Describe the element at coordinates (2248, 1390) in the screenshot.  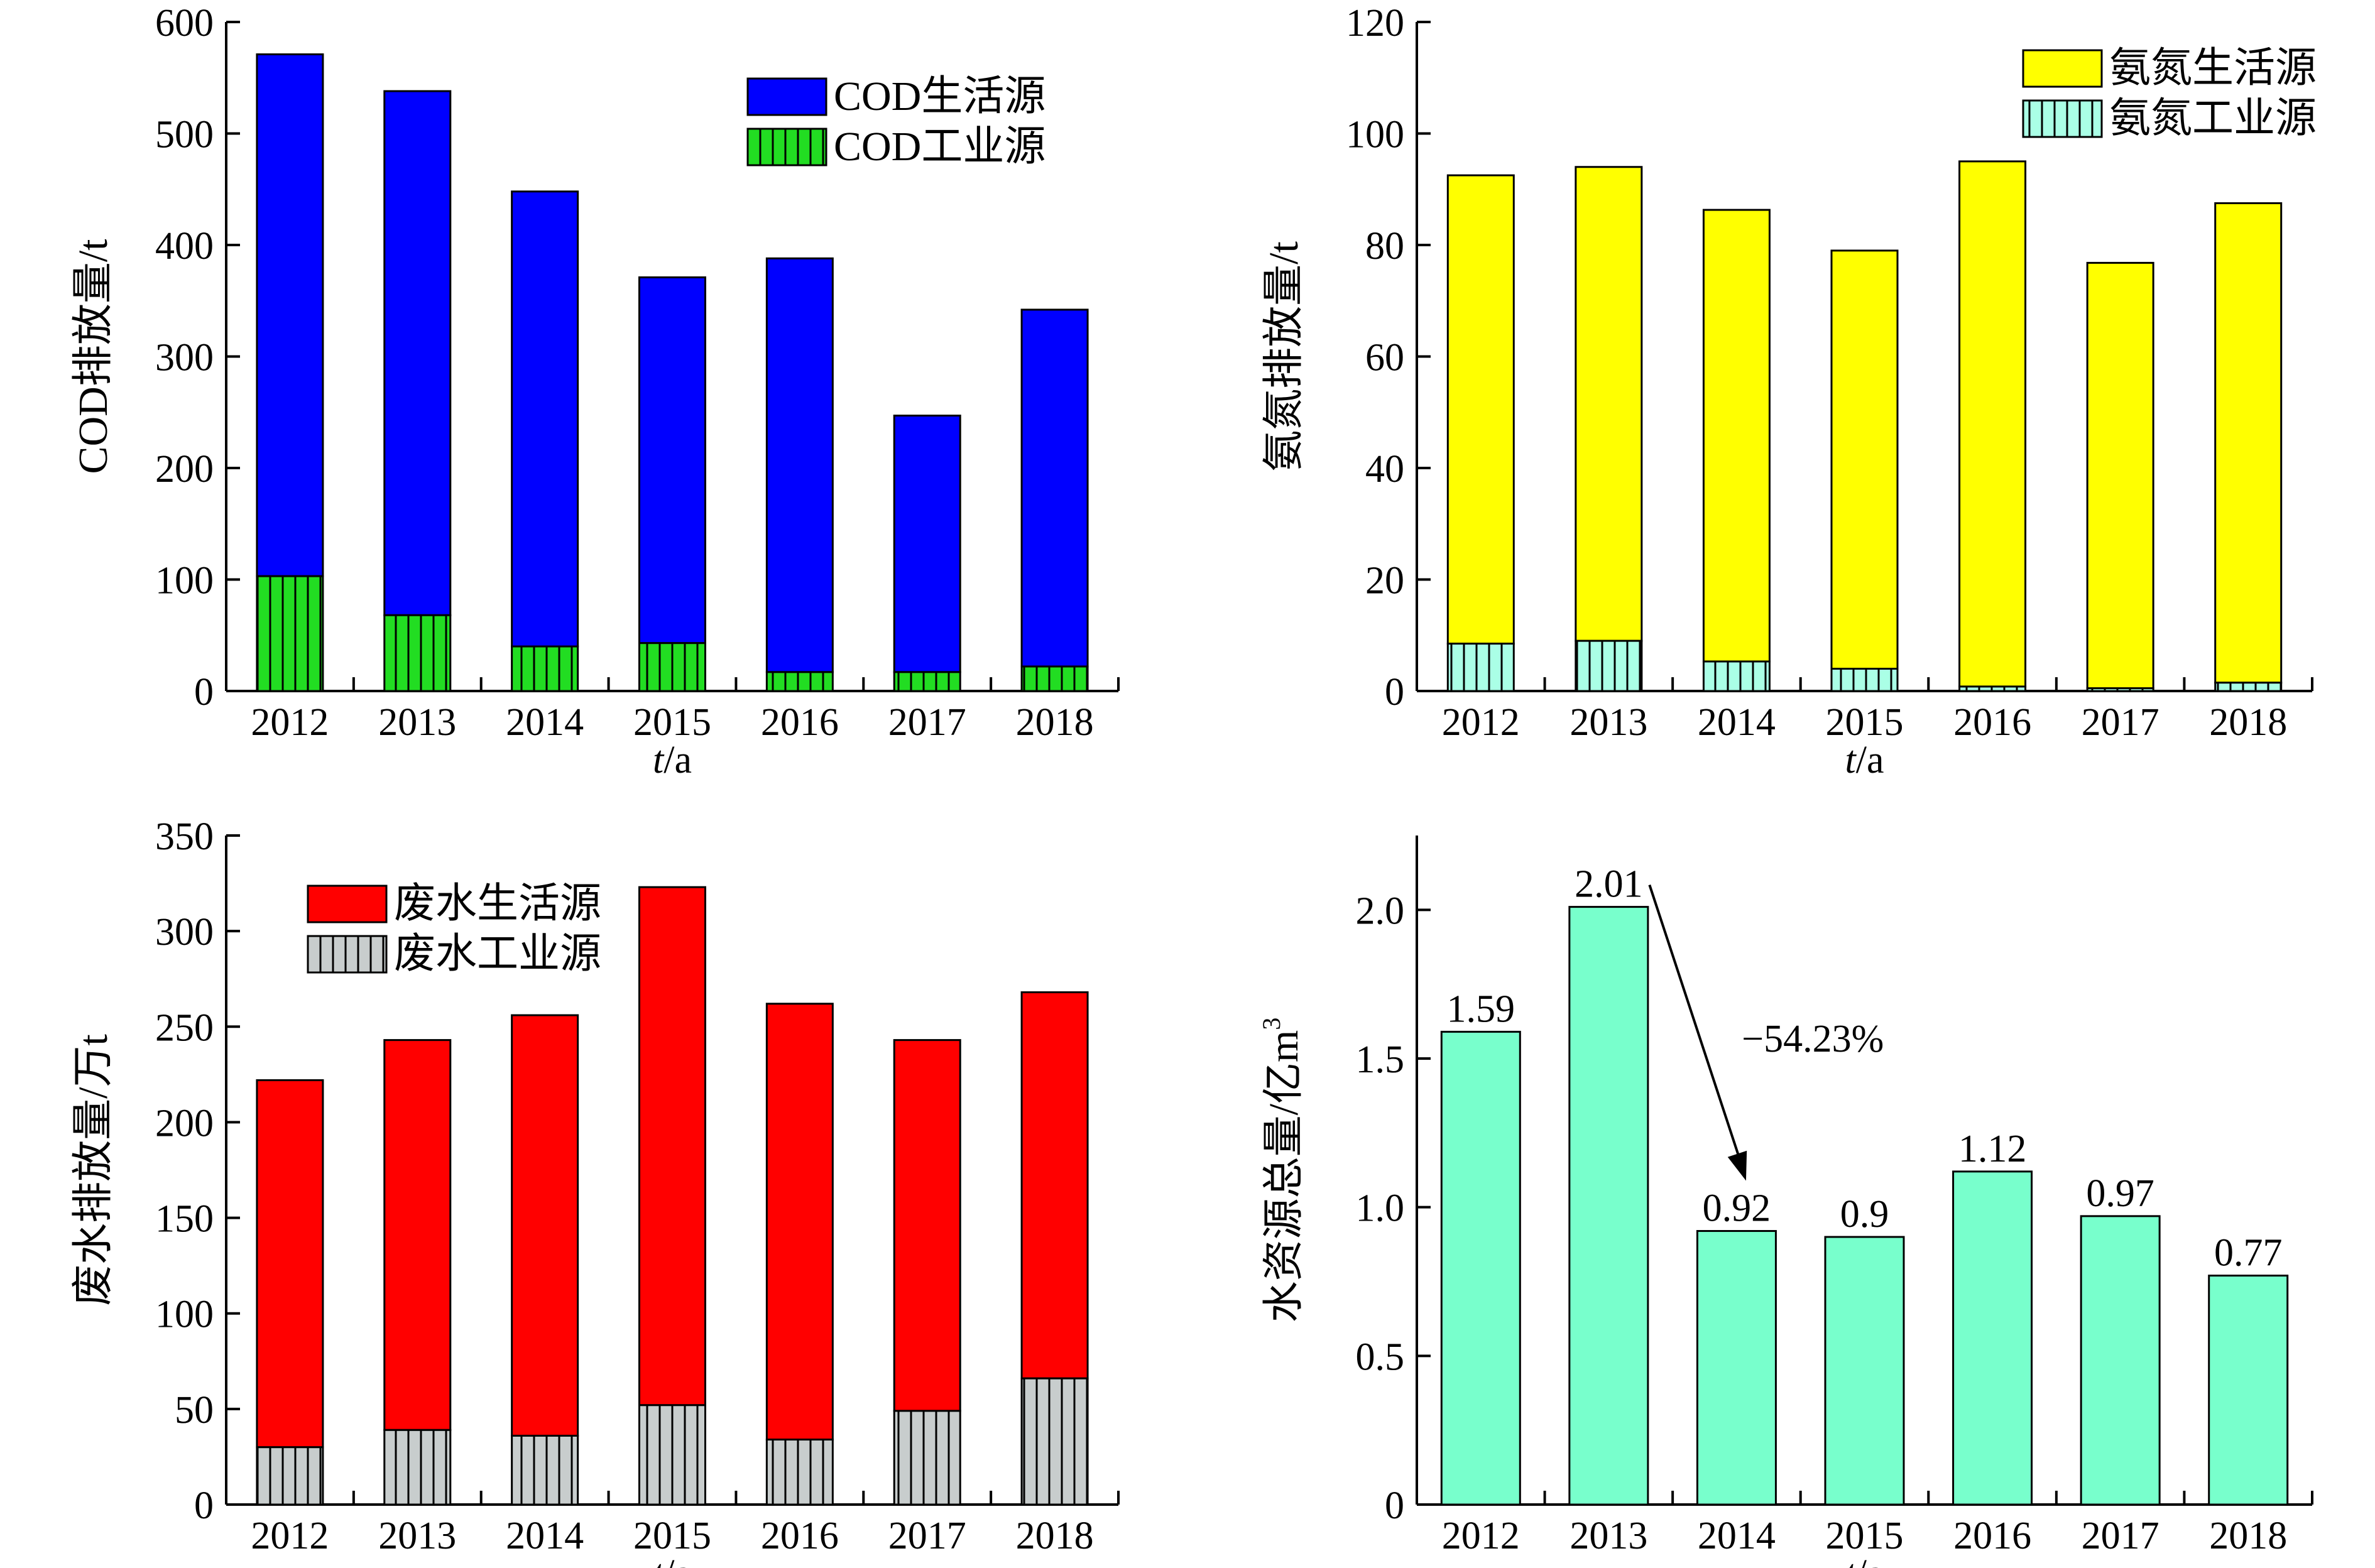
I see `bar-2018` at that location.